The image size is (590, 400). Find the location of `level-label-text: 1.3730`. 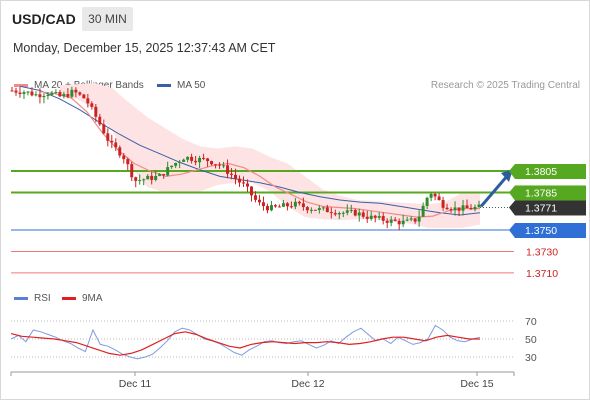

level-label-text: 1.3730 is located at coordinates (542, 252).